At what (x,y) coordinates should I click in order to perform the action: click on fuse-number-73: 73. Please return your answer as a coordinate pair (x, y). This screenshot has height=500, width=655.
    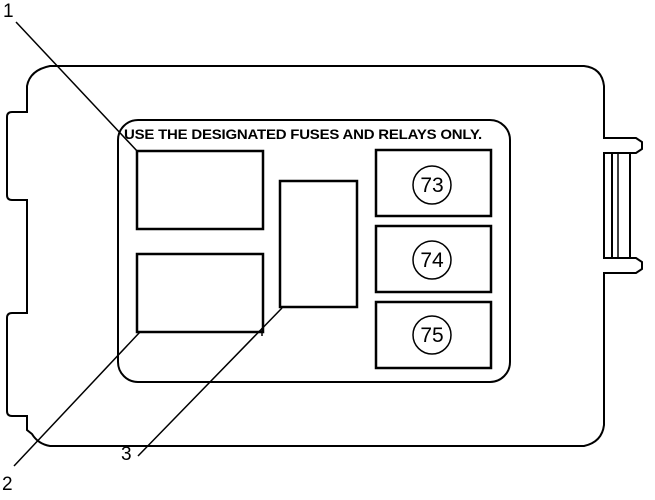
    Looking at the image, I should click on (431, 185).